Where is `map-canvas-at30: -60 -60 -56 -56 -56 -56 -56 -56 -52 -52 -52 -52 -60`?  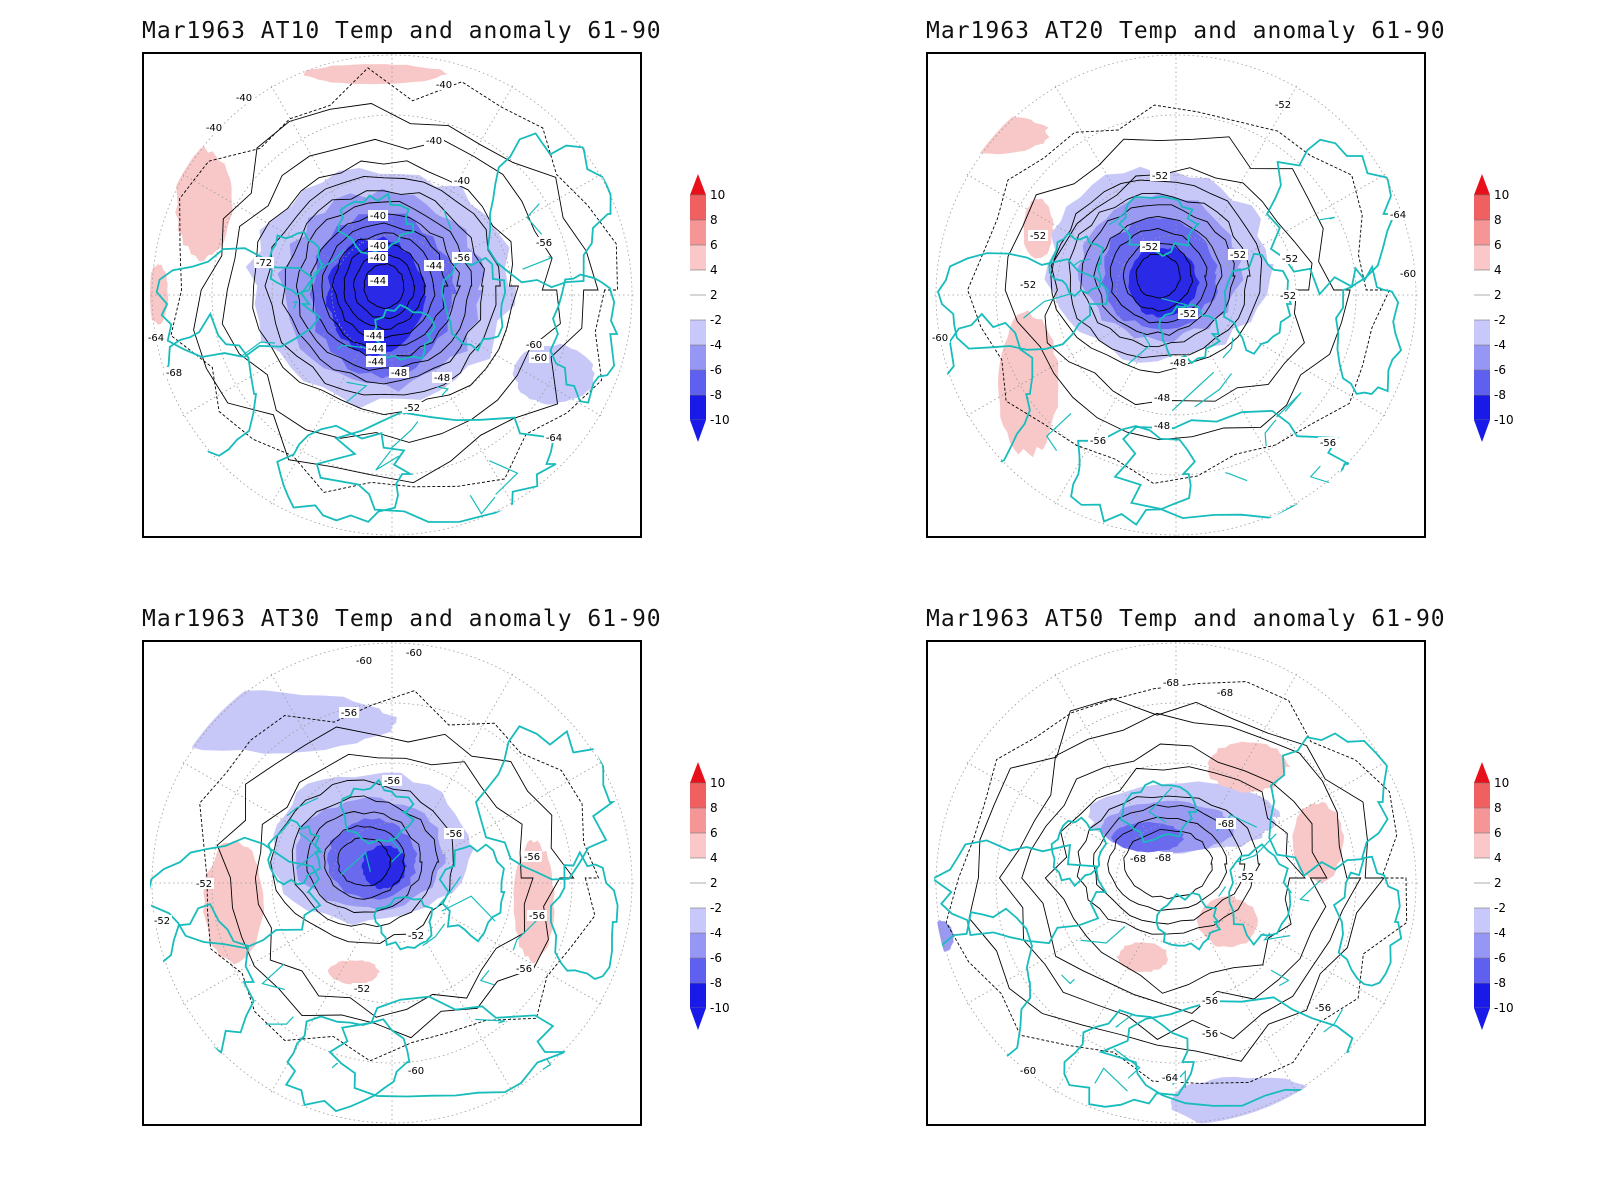 map-canvas-at30: -60 -60 -56 -56 -56 -56 -56 -56 -52 -52 -52 -52 -60 is located at coordinates (392, 883).